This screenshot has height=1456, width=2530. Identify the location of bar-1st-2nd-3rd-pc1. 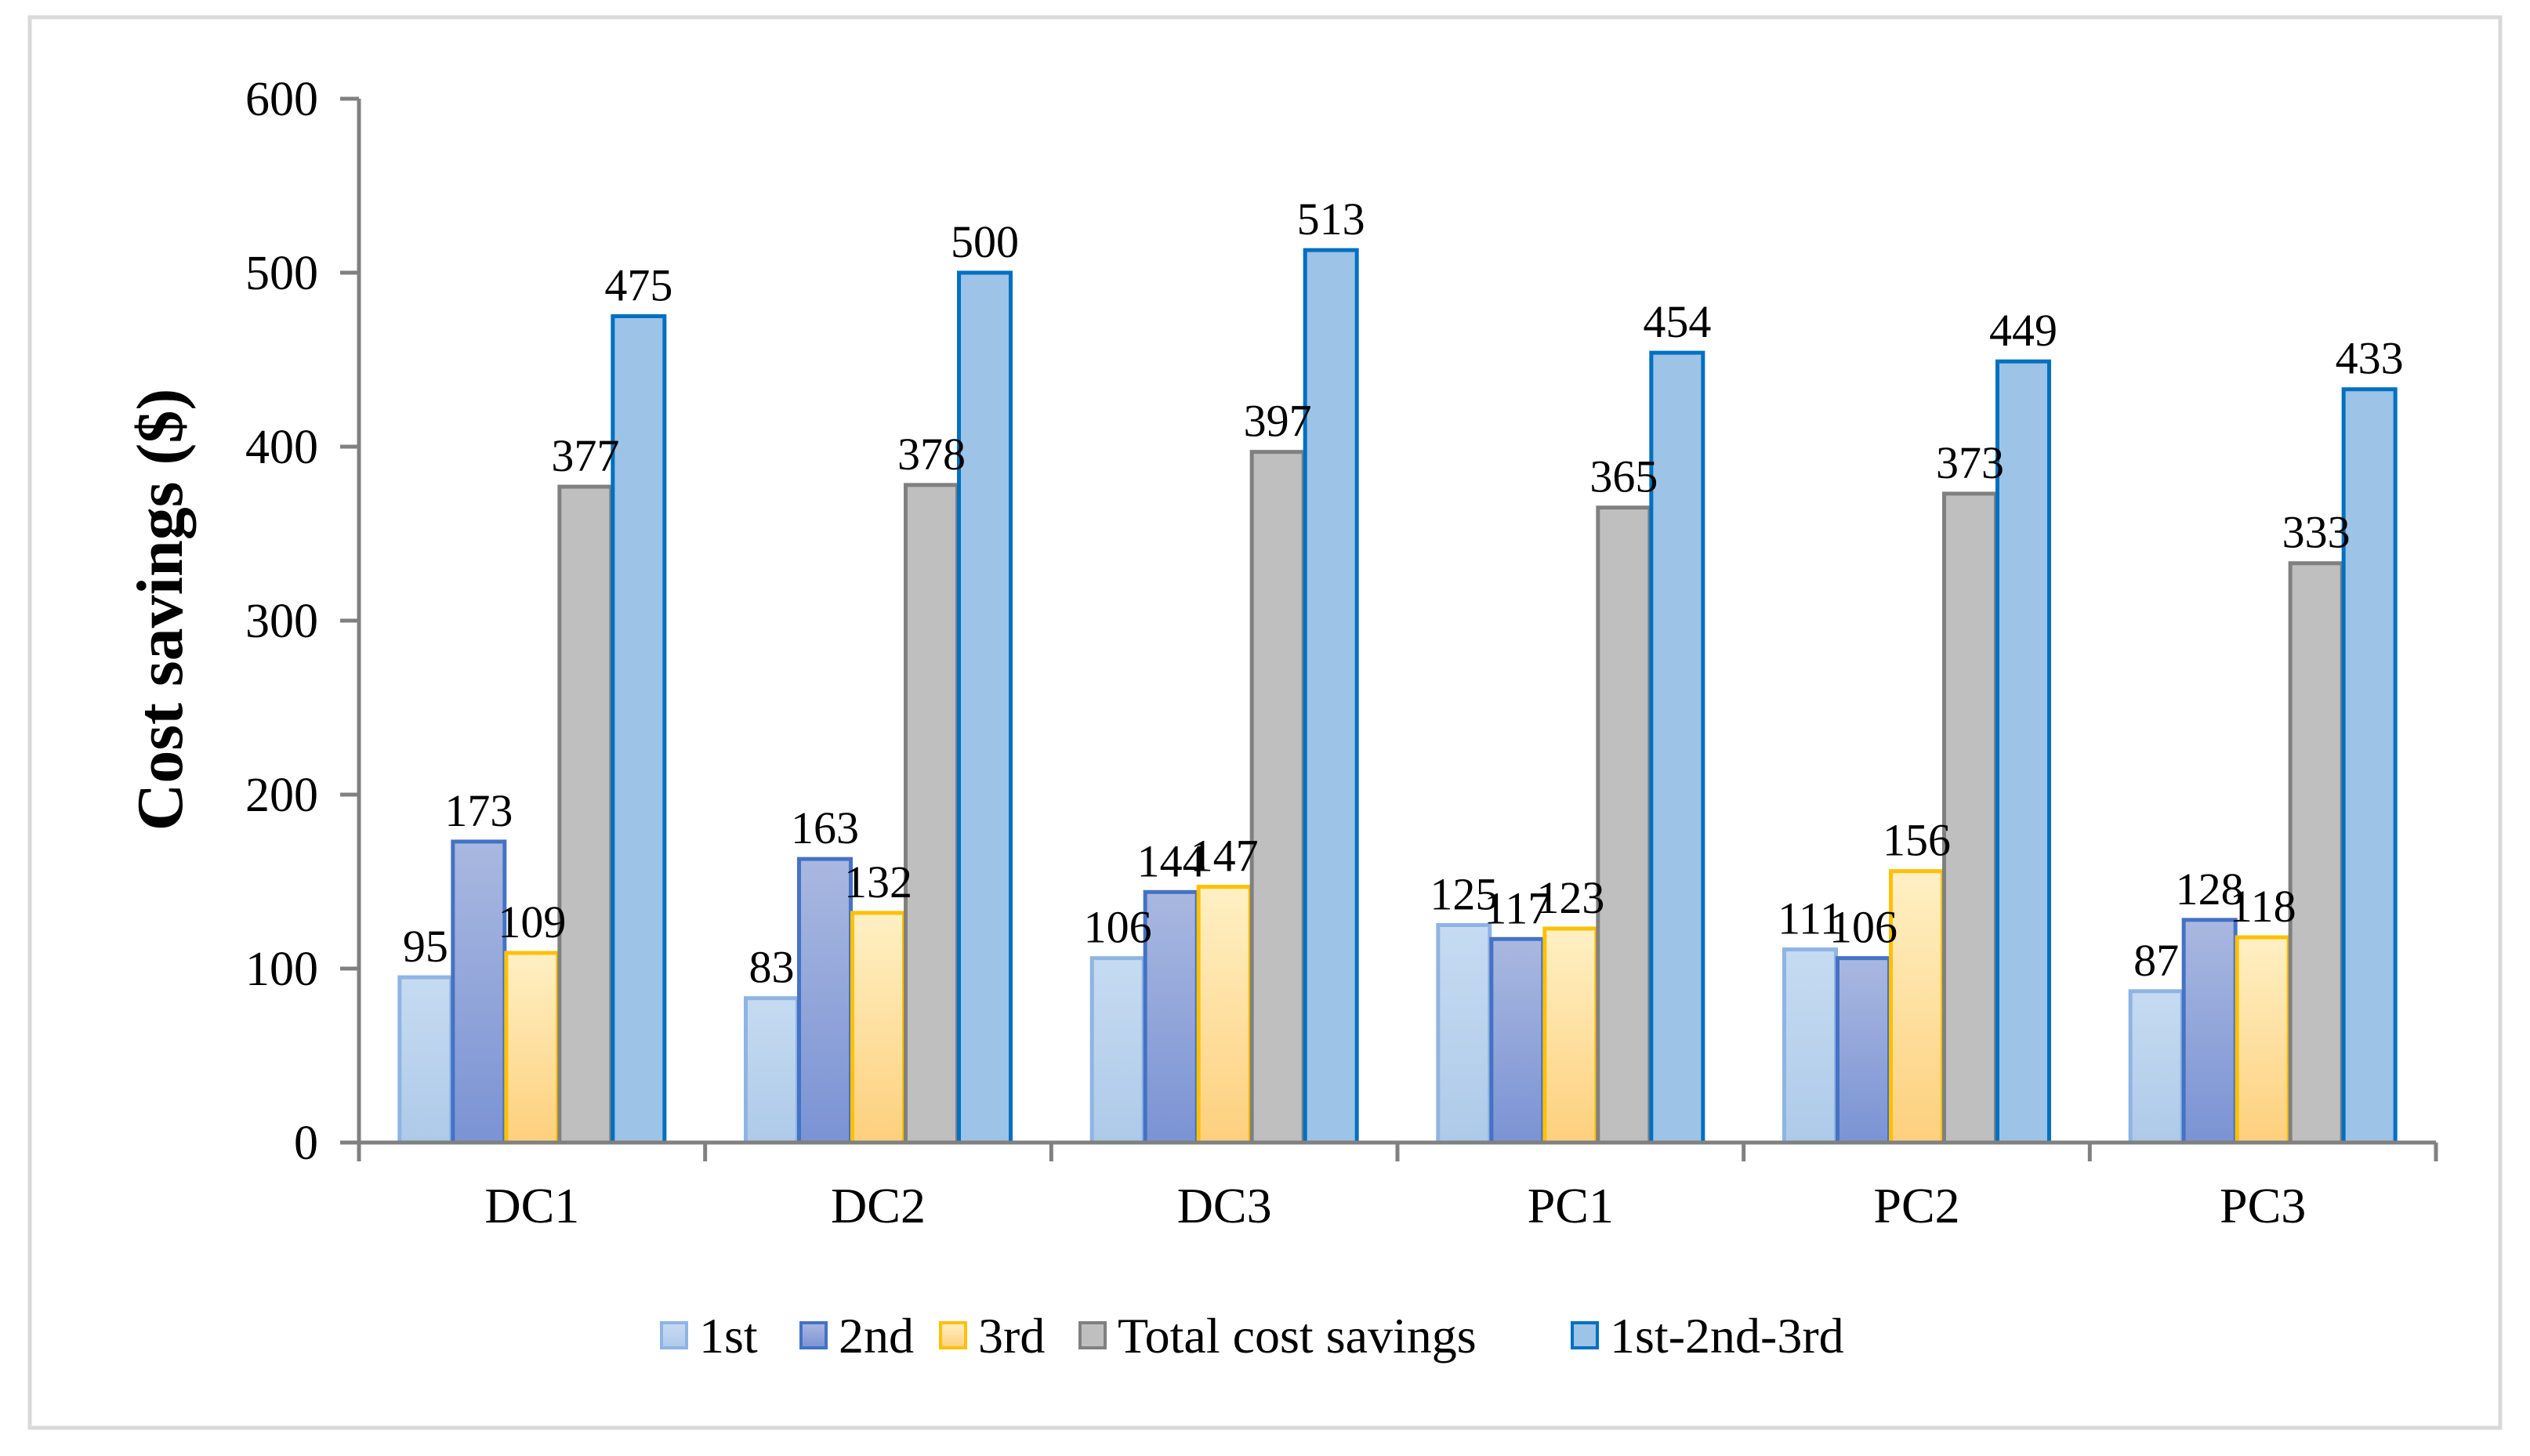
(1677, 747).